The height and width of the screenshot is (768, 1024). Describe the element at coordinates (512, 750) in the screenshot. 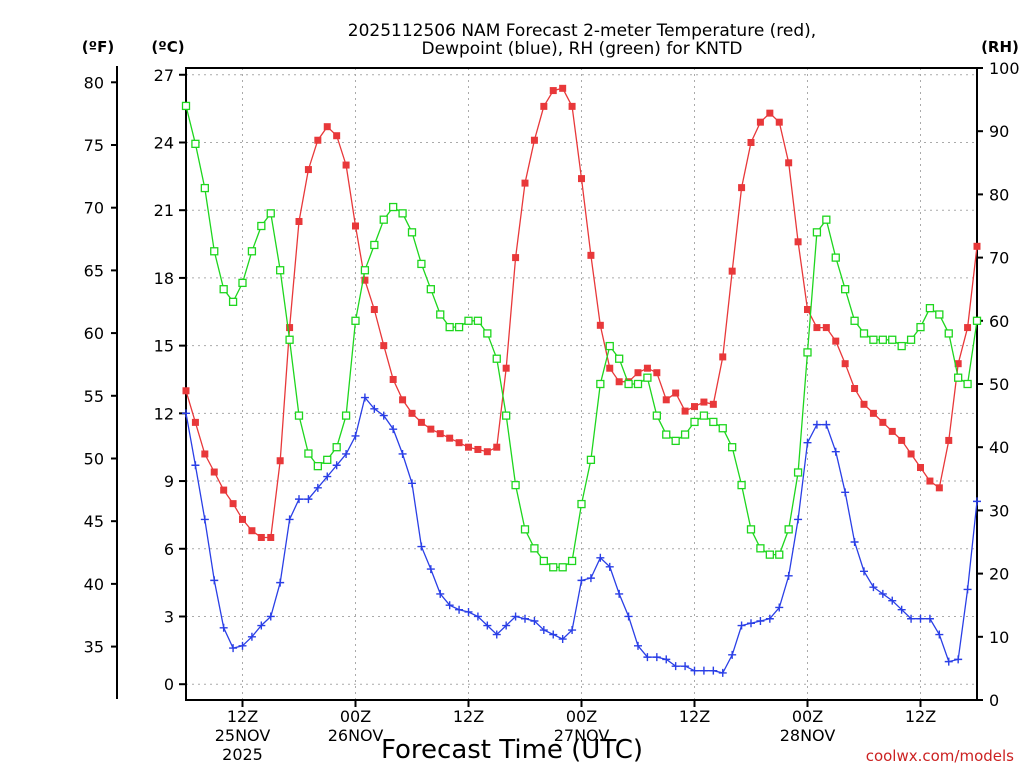

I see `x-axis-title: Forecast Time (UTC)` at that location.